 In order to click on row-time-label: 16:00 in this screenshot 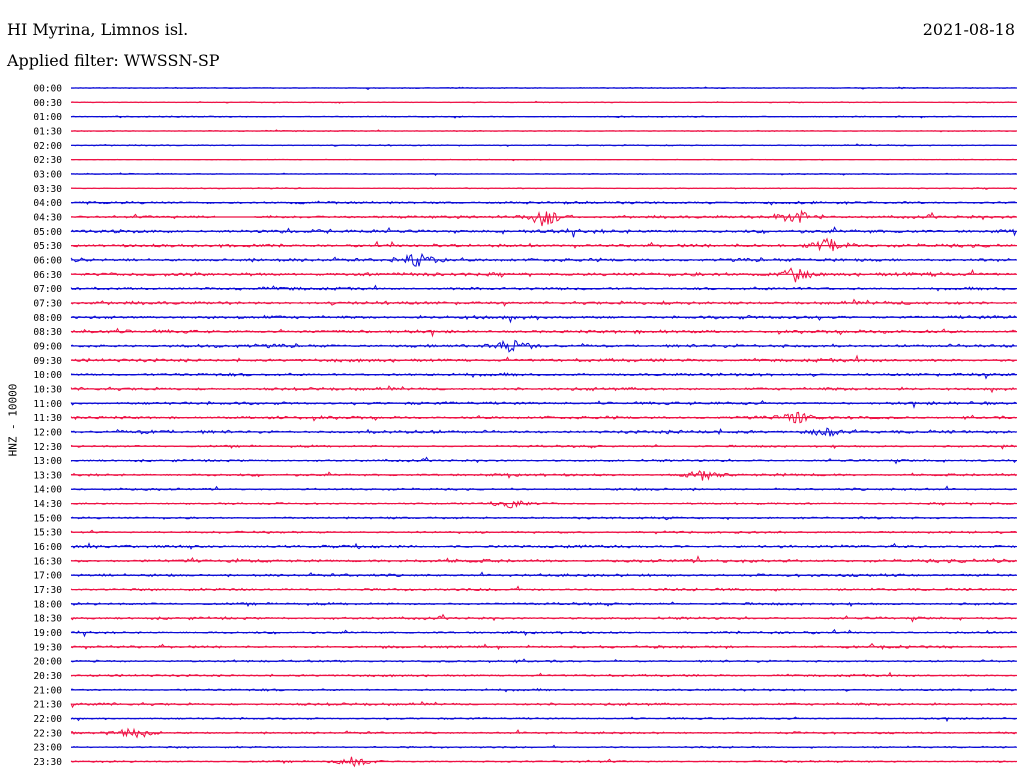, I will do `click(47, 547)`.